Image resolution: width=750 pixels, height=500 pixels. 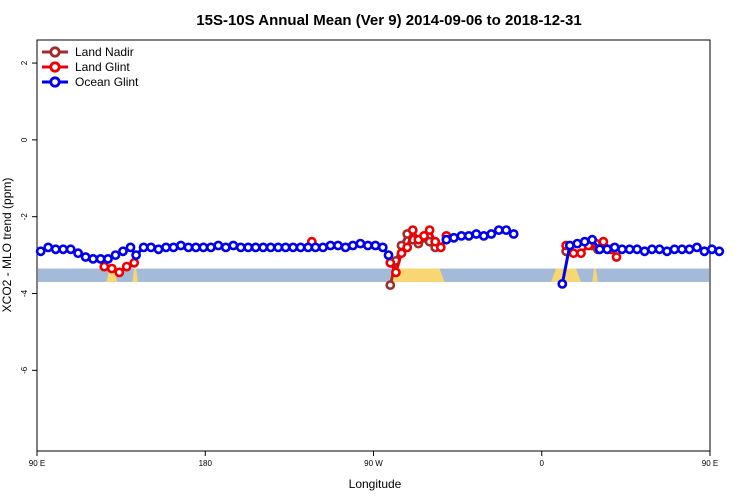 I want to click on y-tick-label: -6, so click(x=24, y=370).